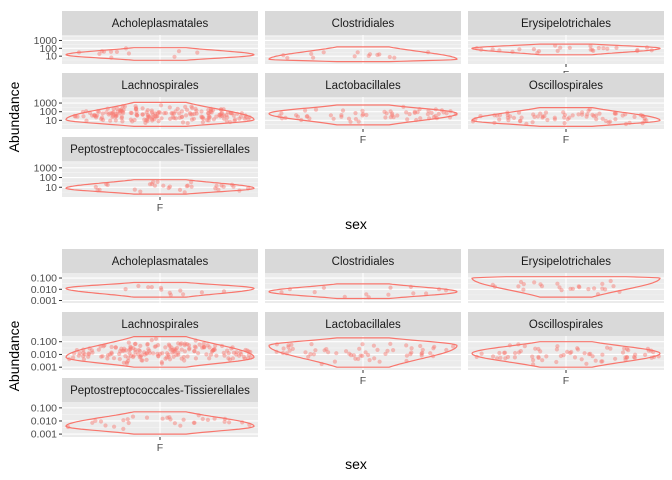 This screenshot has height=480, width=672. What do you see at coordinates (363, 23) in the screenshot?
I see `facet-strip` at bounding box center [363, 23].